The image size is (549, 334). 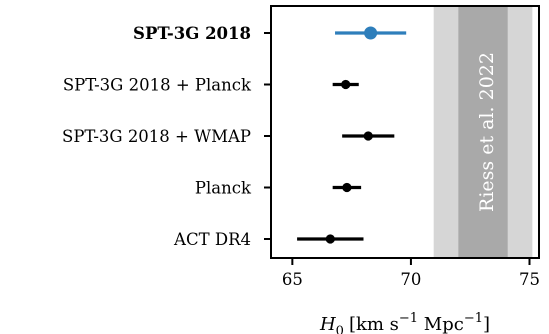 I want to click on xtick-label-2: 75, so click(x=529, y=279).